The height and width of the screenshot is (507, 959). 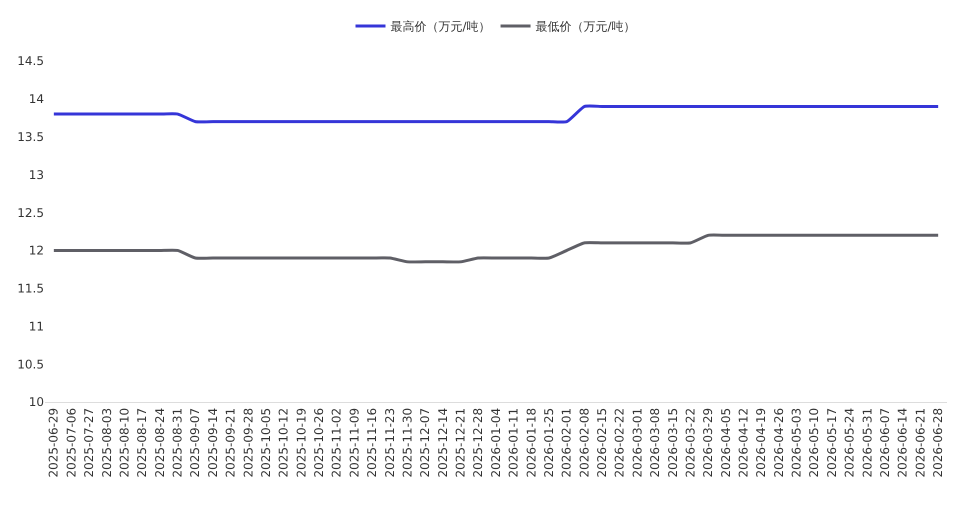 What do you see at coordinates (567, 443) in the screenshot?
I see `x-tick-label: 2026-02-01` at bounding box center [567, 443].